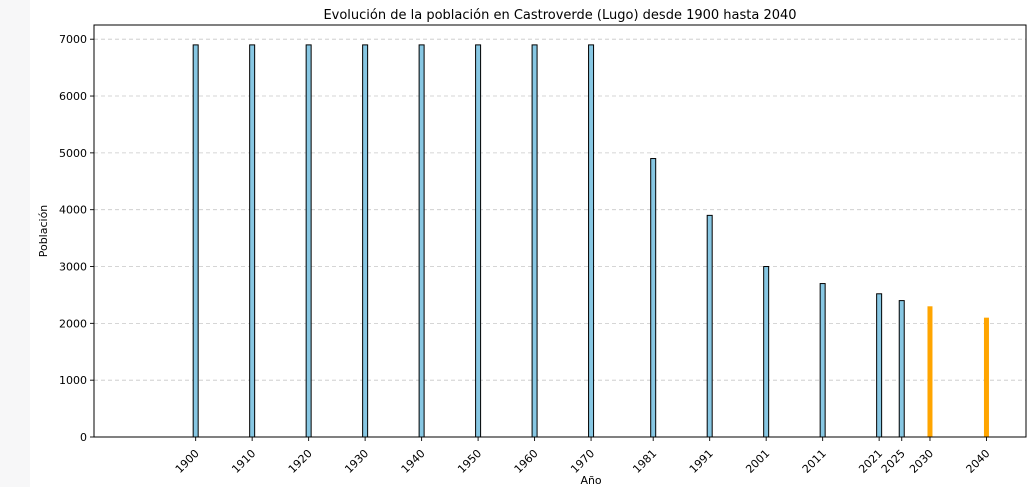 This screenshot has width=1036, height=487. I want to click on x-tick-label: 2021, so click(870, 461).